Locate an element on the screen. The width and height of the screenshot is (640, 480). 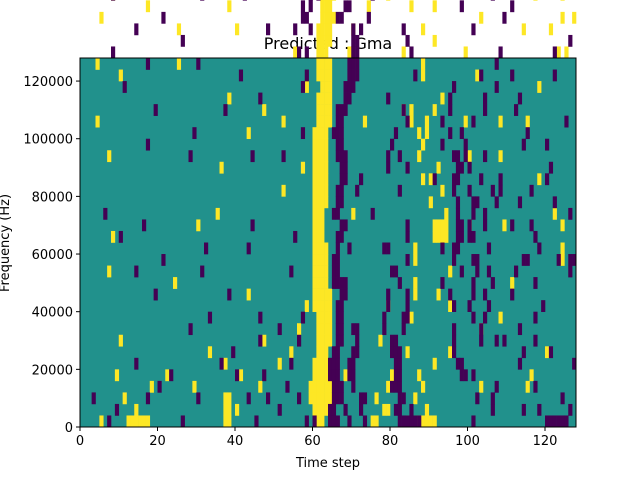
x-axis-label: Time step is located at coordinates (327, 463).